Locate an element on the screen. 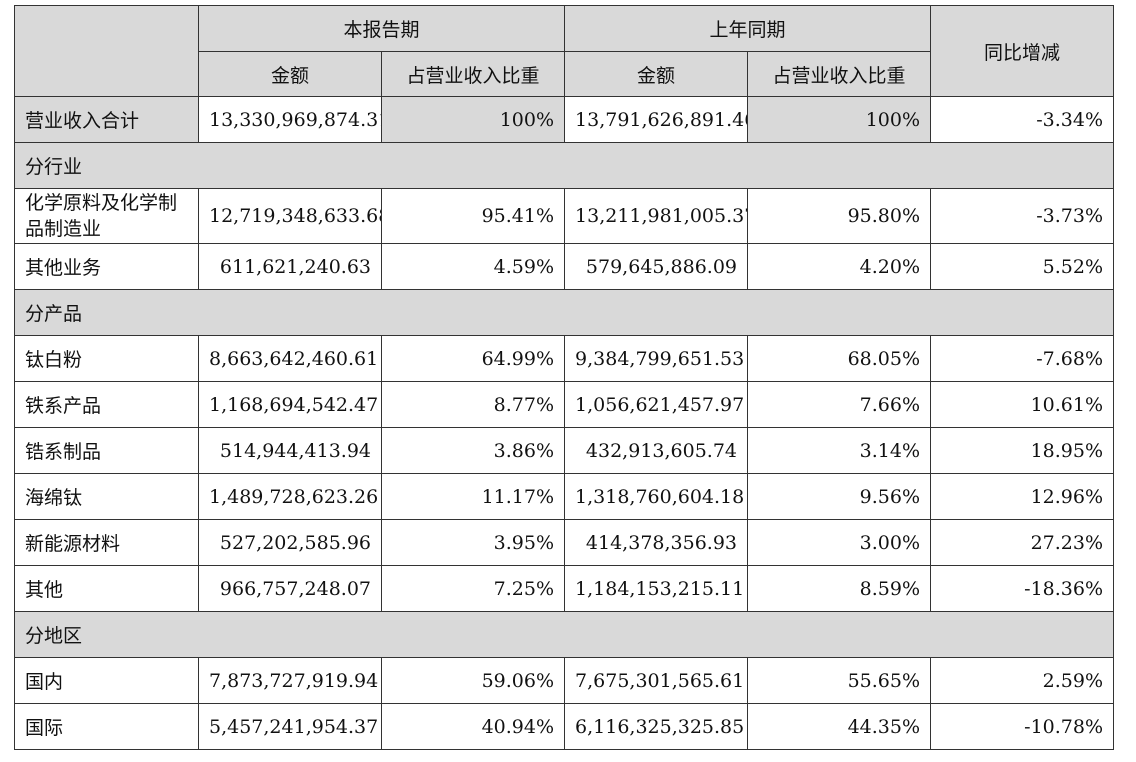 Image resolution: width=1136 pixels, height=762 pixels. yoy-cell: 2.59% is located at coordinates (1022, 680).